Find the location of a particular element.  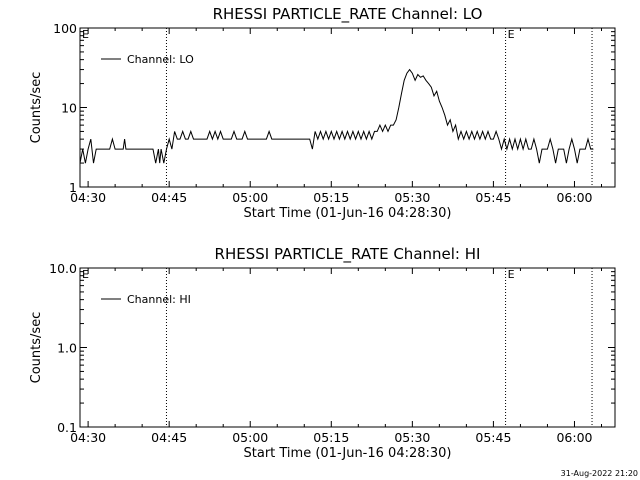

y-tick-label: 1 is located at coordinates (73, 187).